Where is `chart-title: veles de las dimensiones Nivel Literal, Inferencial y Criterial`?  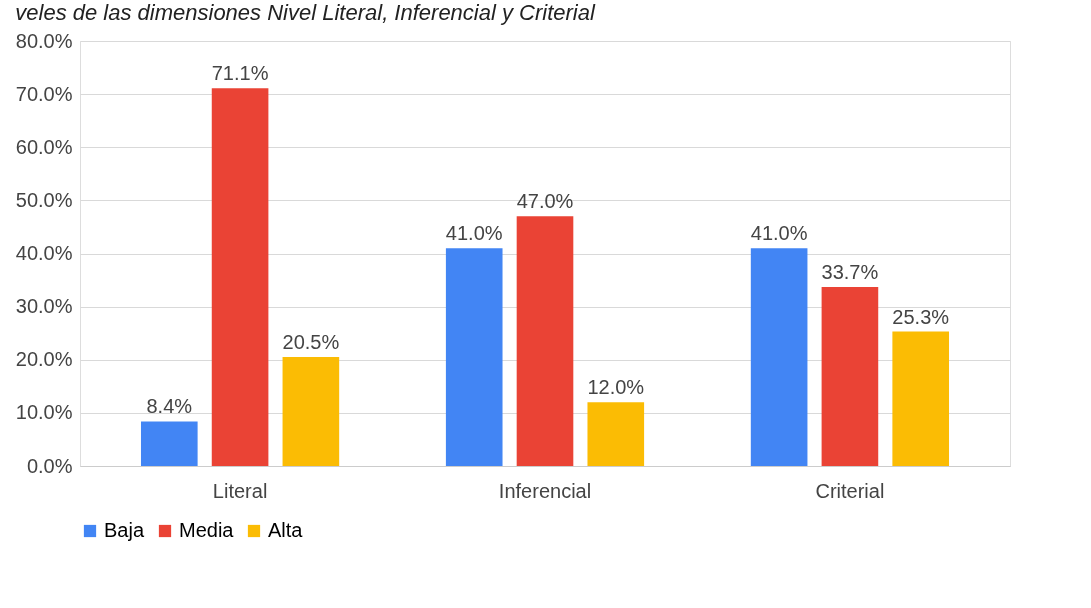
chart-title: veles de las dimensiones Nivel Literal, Inferencial y Criterial is located at coordinates (305, 12).